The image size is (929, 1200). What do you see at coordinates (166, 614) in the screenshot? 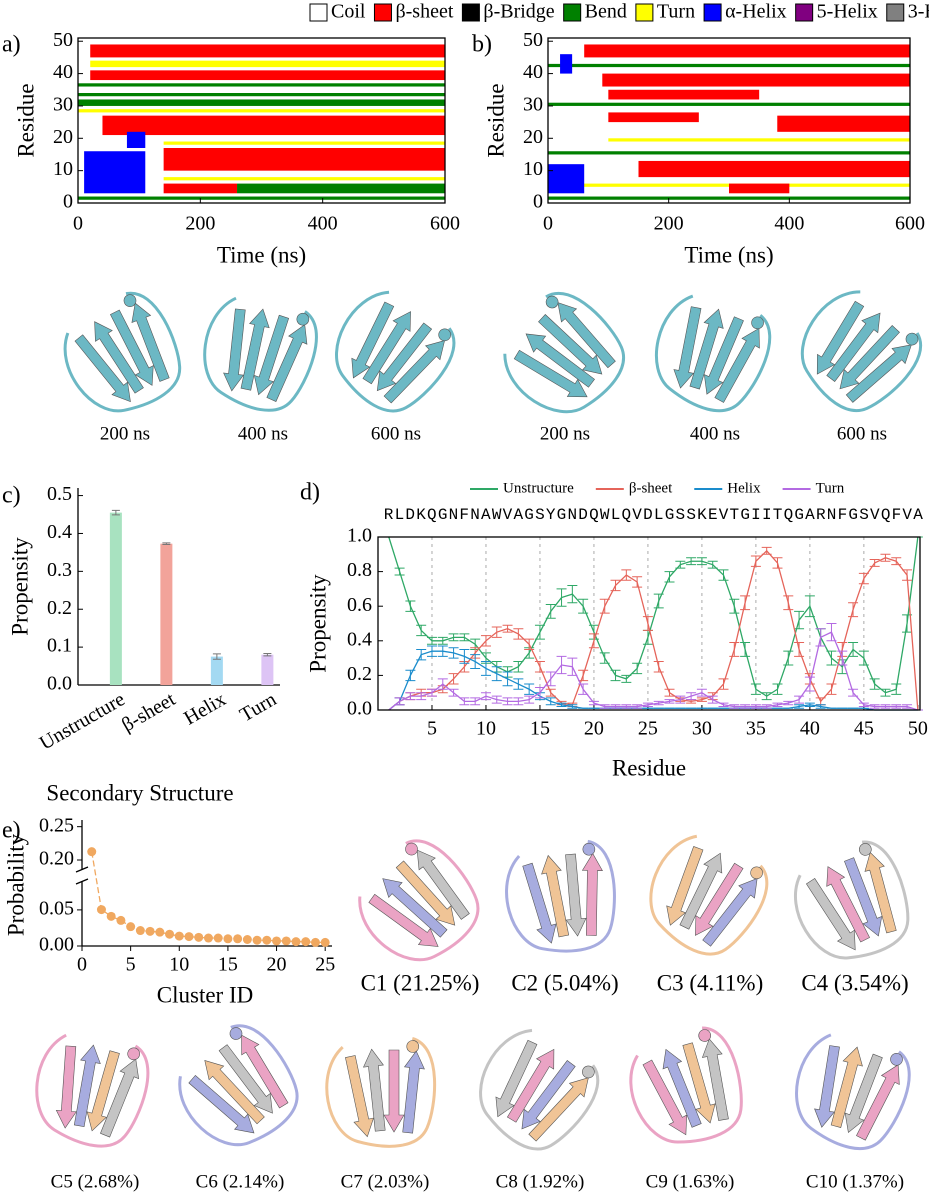
I see `bar` at bounding box center [166, 614].